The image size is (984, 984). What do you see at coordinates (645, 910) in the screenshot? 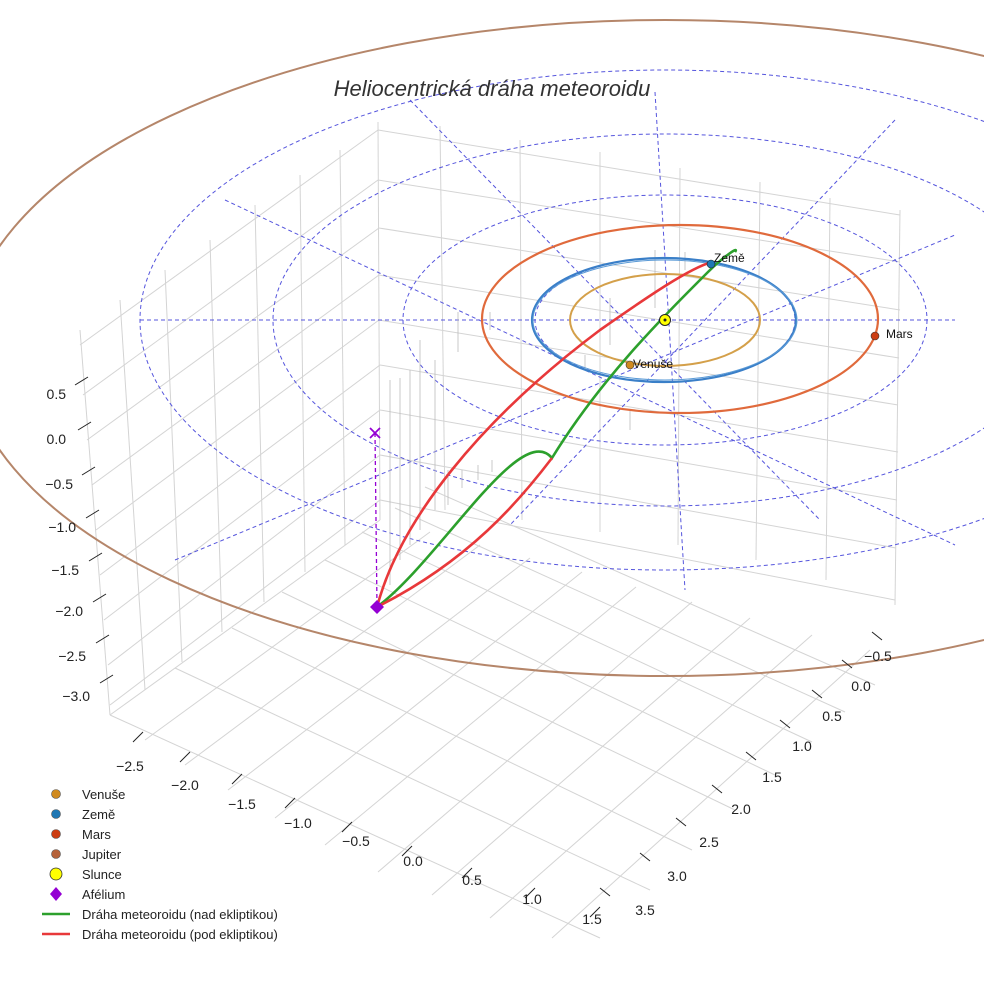
I see `y-tick-label: 3.5` at bounding box center [645, 910].